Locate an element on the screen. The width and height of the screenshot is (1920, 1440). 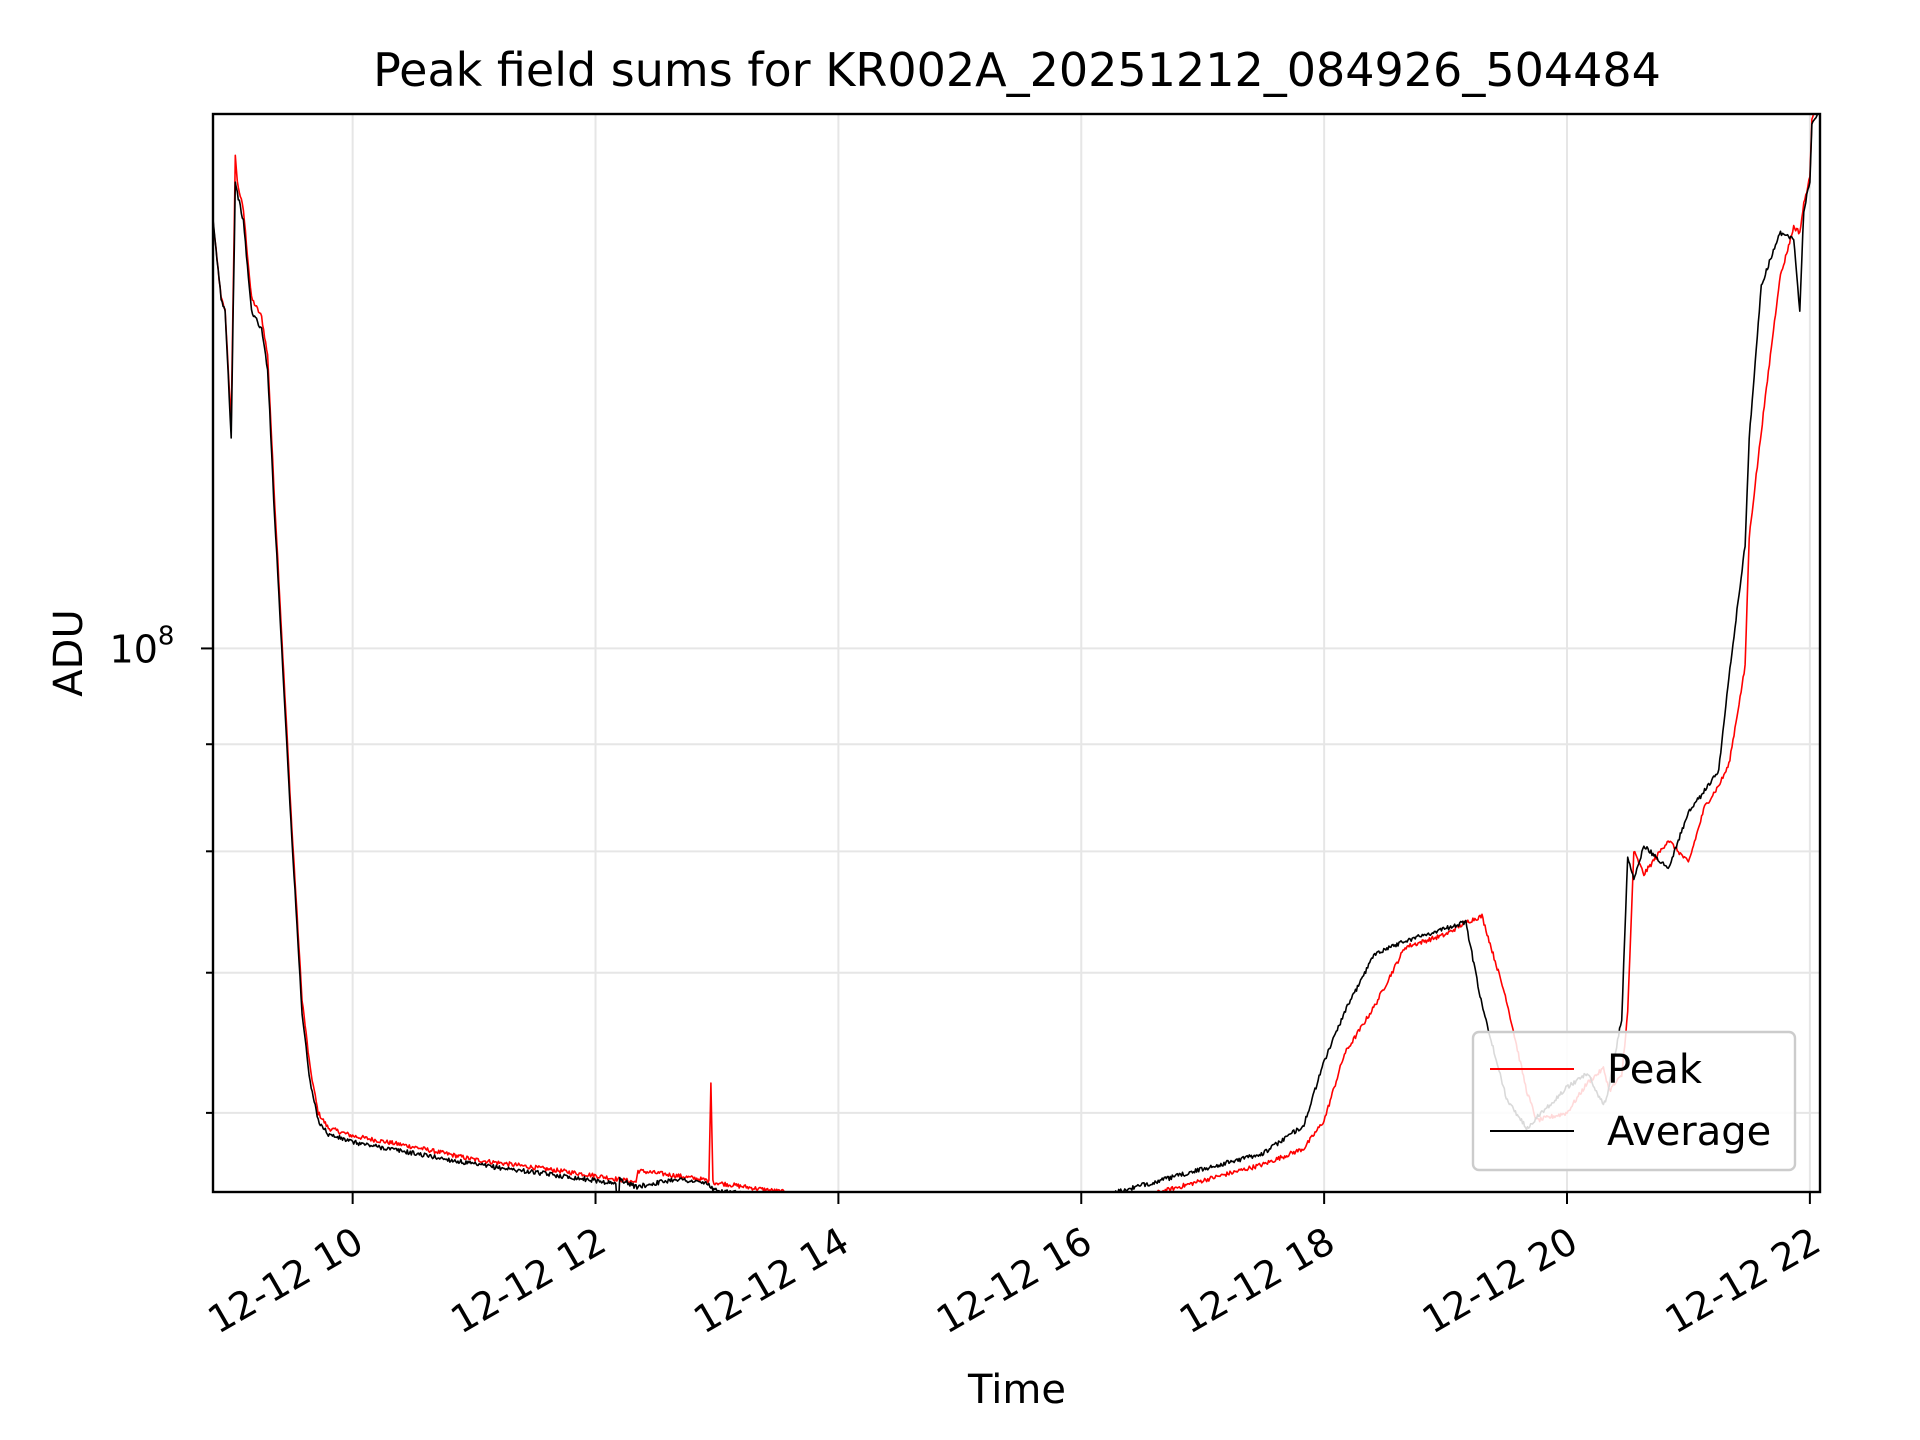
y-tick-label-major: 108 is located at coordinates (142, 646).